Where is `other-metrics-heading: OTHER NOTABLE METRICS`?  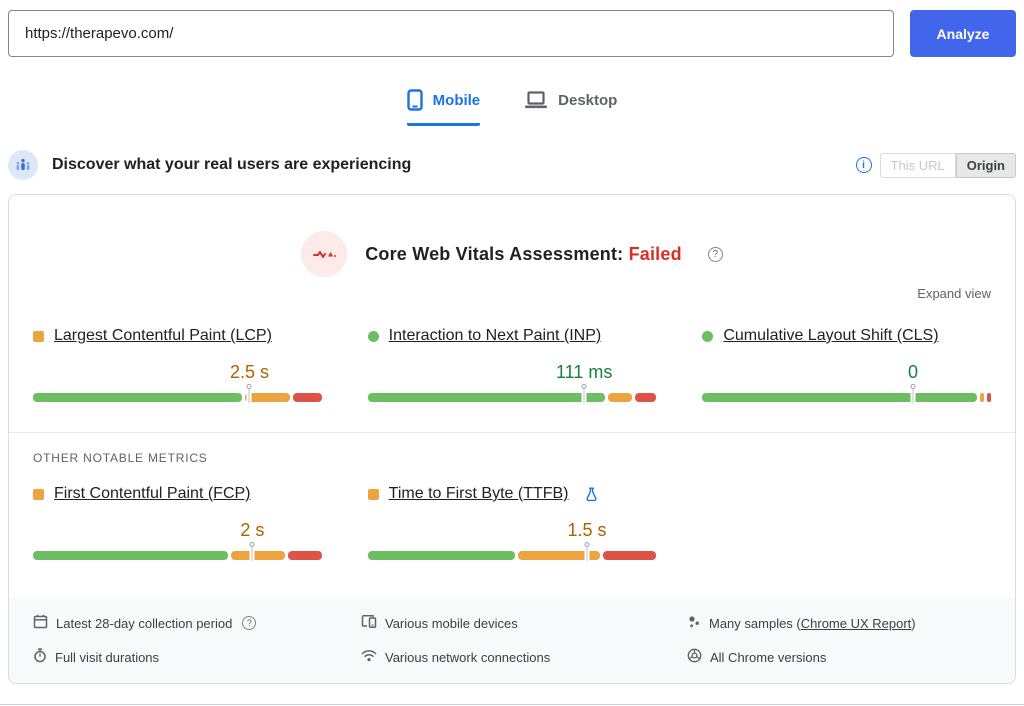 other-metrics-heading: OTHER NOTABLE METRICS is located at coordinates (120, 458).